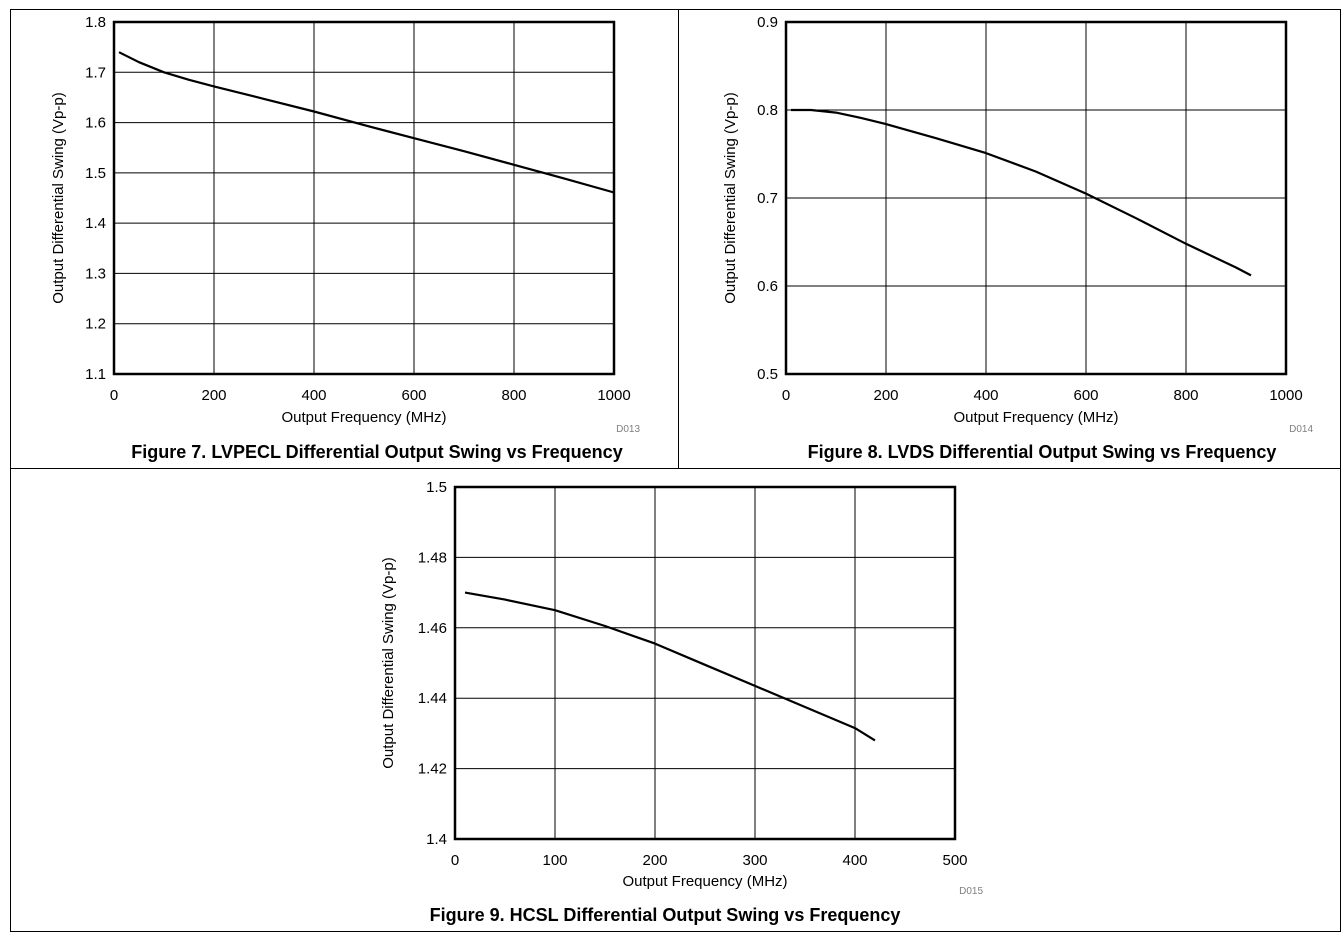 This screenshot has height=932, width=1341. What do you see at coordinates (767, 110) in the screenshot?
I see `fig8-y-tick-label: 0.8` at bounding box center [767, 110].